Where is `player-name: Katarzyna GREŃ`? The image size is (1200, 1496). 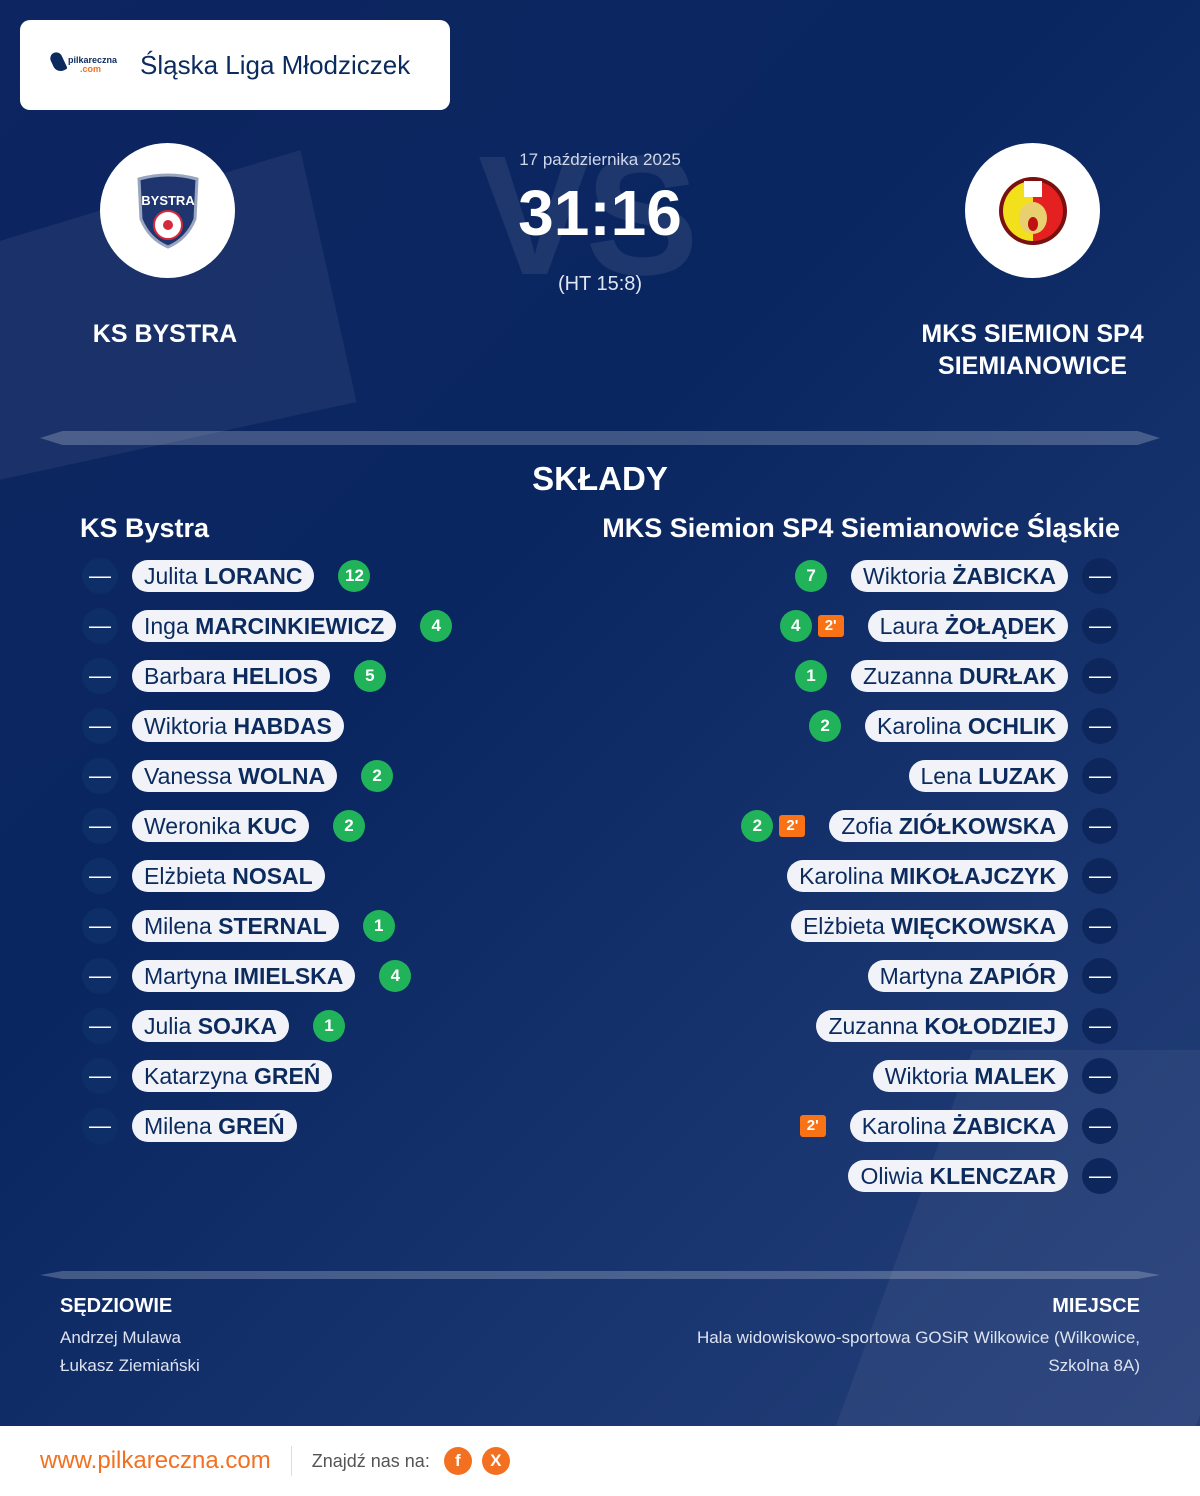
player-name: Katarzyna GREŃ is located at coordinates (232, 1076).